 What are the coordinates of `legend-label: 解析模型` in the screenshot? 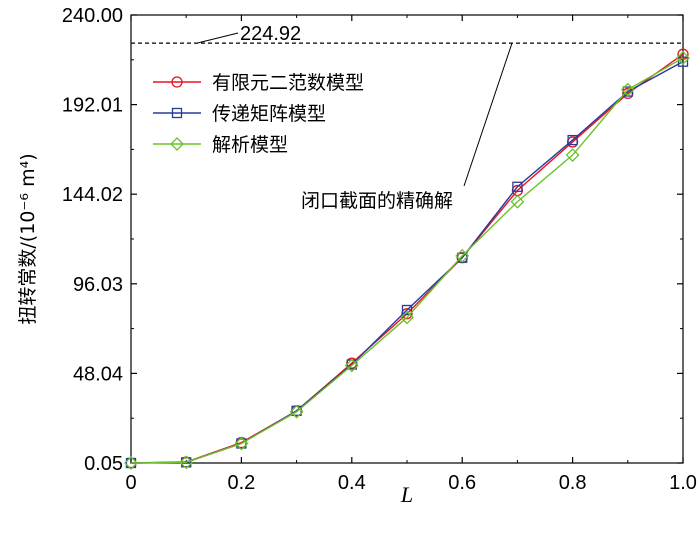 It's located at (250, 145).